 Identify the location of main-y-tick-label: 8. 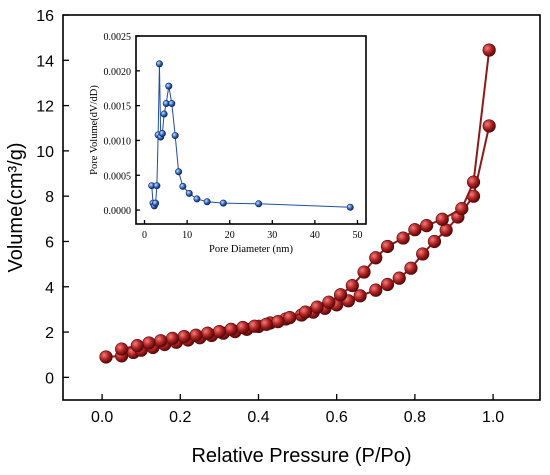
(49, 197).